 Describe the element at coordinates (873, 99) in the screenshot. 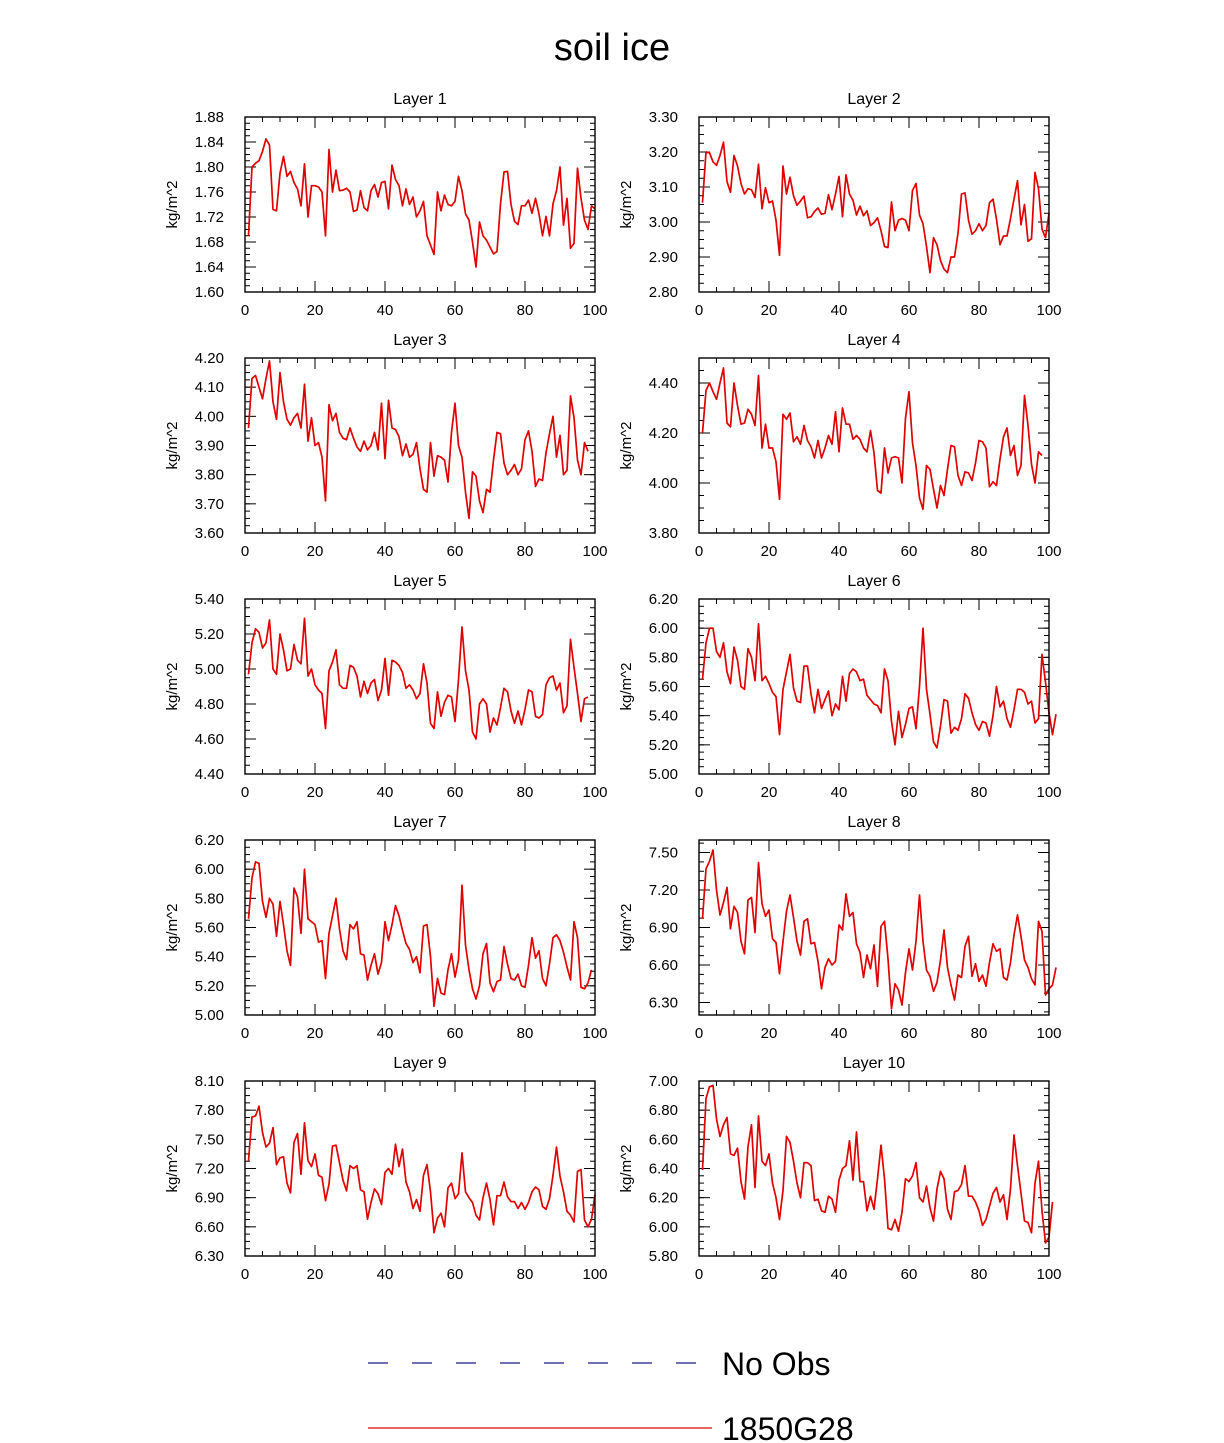

I see `panel-title: Layer 2` at that location.